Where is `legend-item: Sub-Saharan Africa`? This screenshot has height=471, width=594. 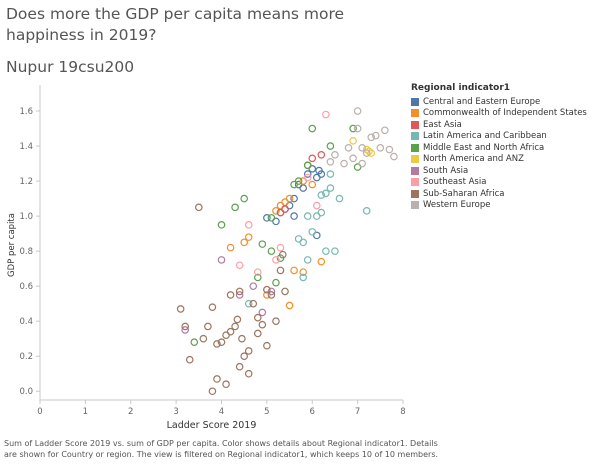 legend-item: Sub-Saharan Africa is located at coordinates (502, 194).